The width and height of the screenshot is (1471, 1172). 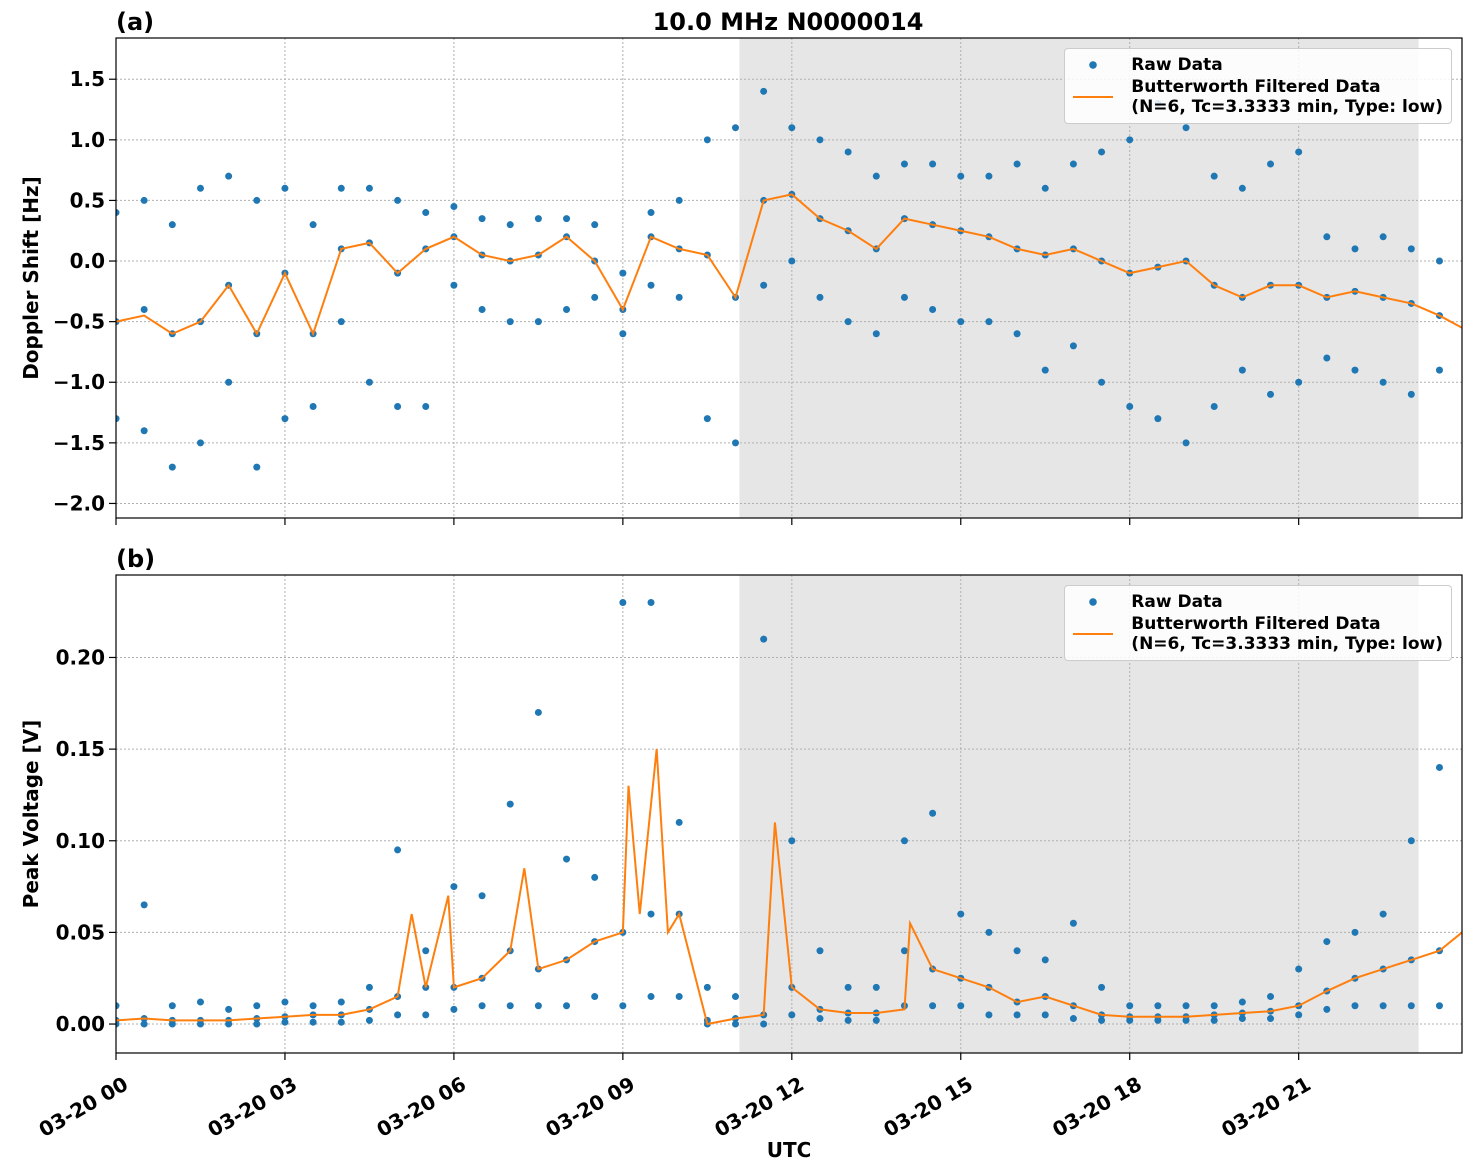 What do you see at coordinates (1177, 65) in the screenshot?
I see `legend-label: Raw Data` at bounding box center [1177, 65].